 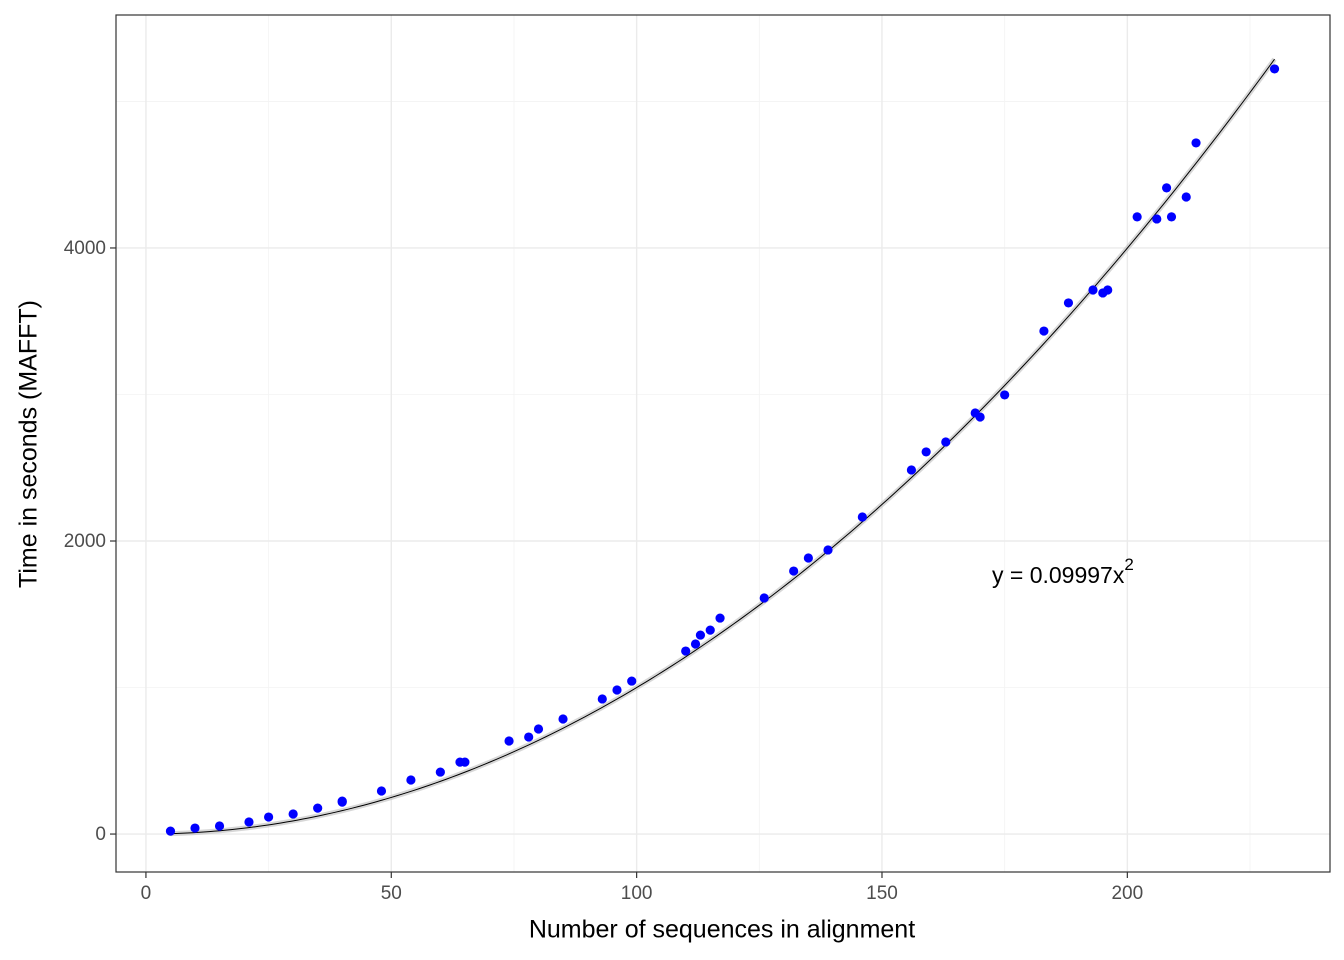 I want to click on y-tick-label: 0, so click(x=100, y=834).